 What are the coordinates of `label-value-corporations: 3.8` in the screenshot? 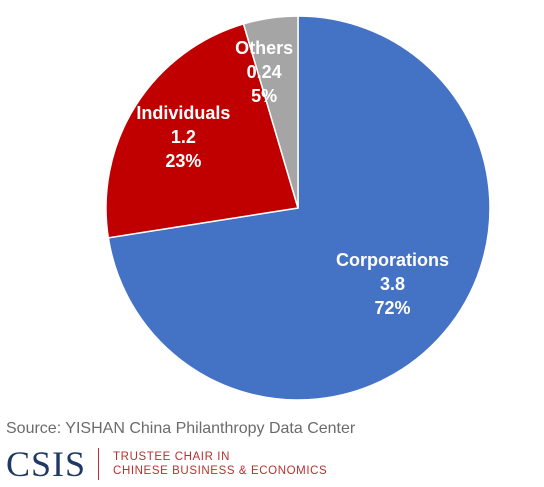 It's located at (392, 284).